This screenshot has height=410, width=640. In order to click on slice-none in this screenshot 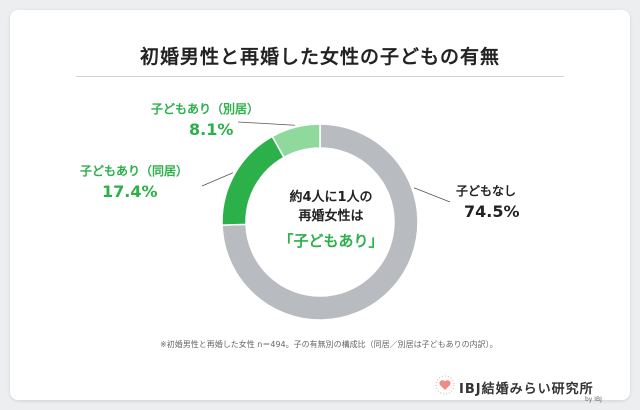, I will do `click(320, 222)`.